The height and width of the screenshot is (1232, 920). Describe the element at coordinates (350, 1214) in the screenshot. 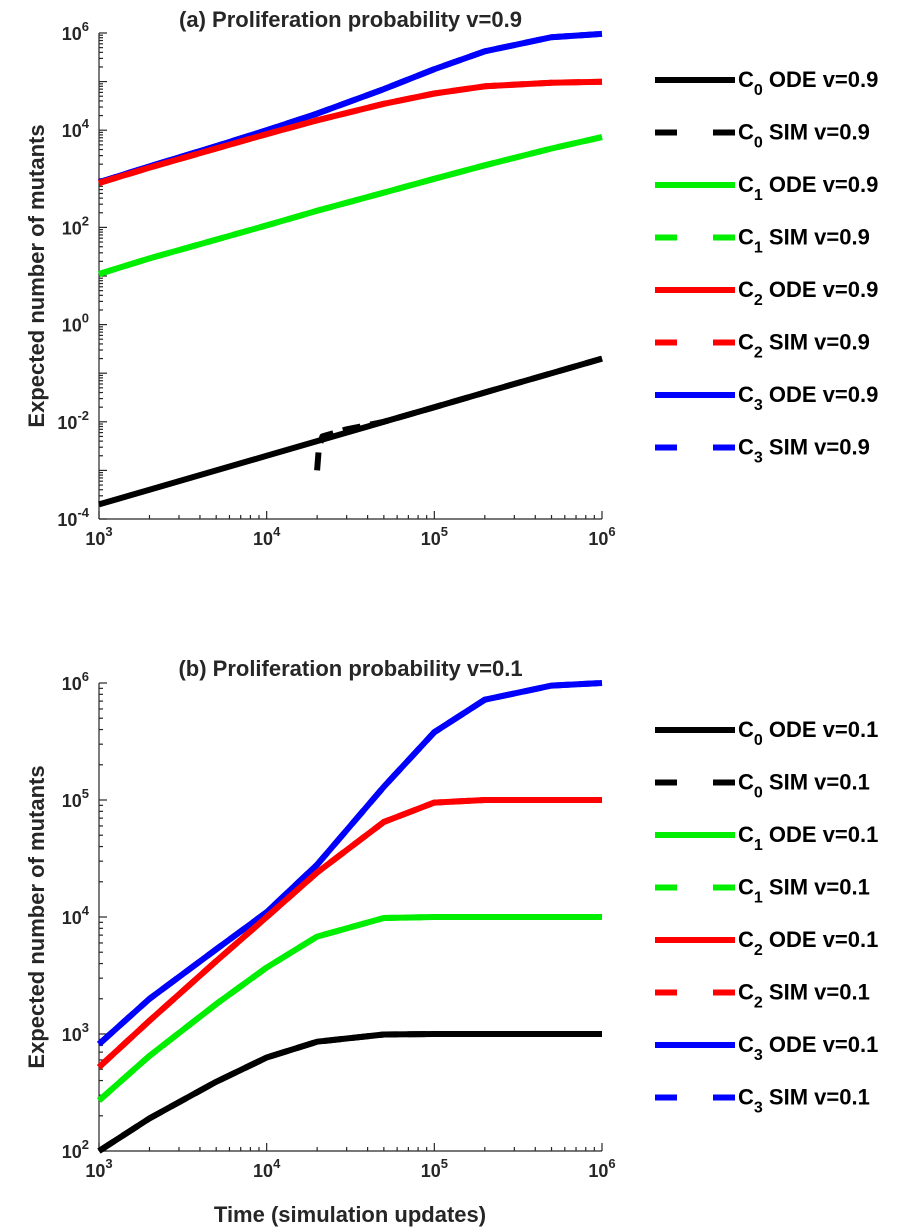

I see `figure-xlabel: Time (simulation updates)` at that location.